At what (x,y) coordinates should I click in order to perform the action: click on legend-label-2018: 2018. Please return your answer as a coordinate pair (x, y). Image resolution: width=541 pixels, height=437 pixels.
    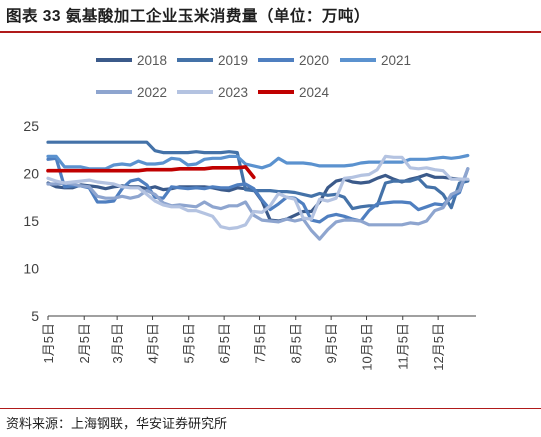
    Looking at the image, I should click on (152, 60).